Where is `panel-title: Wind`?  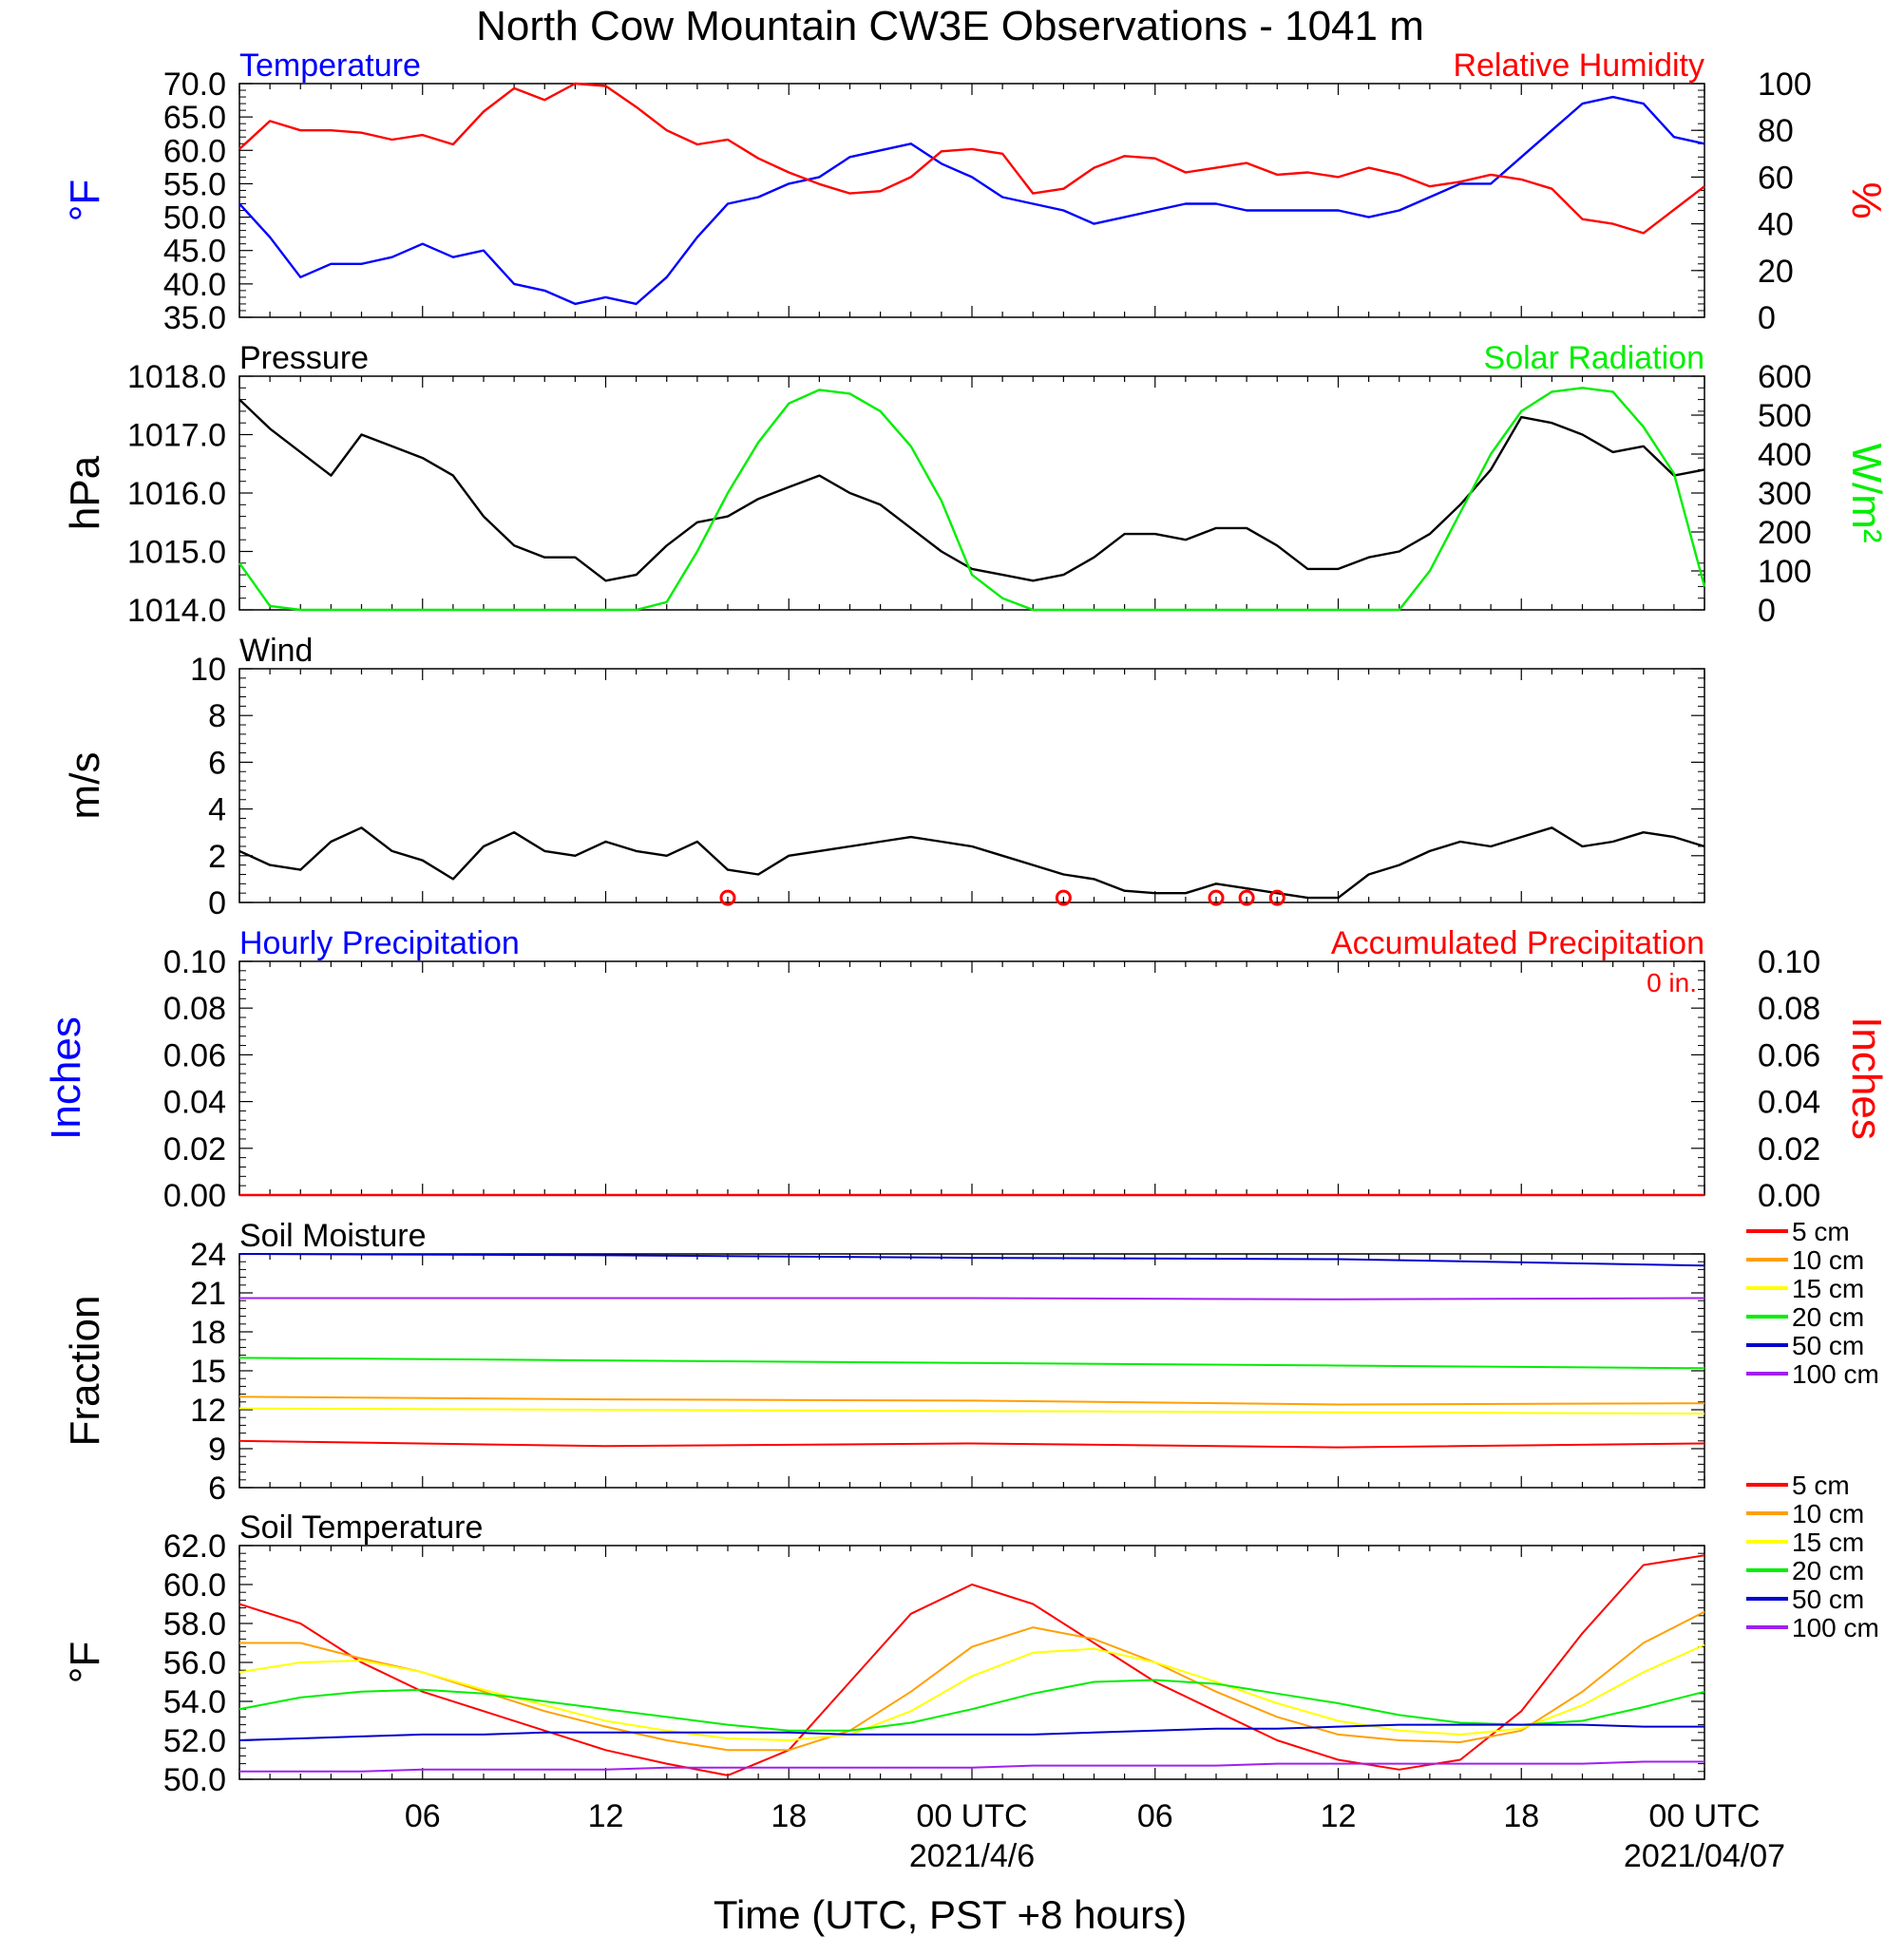 panel-title: Wind is located at coordinates (276, 651).